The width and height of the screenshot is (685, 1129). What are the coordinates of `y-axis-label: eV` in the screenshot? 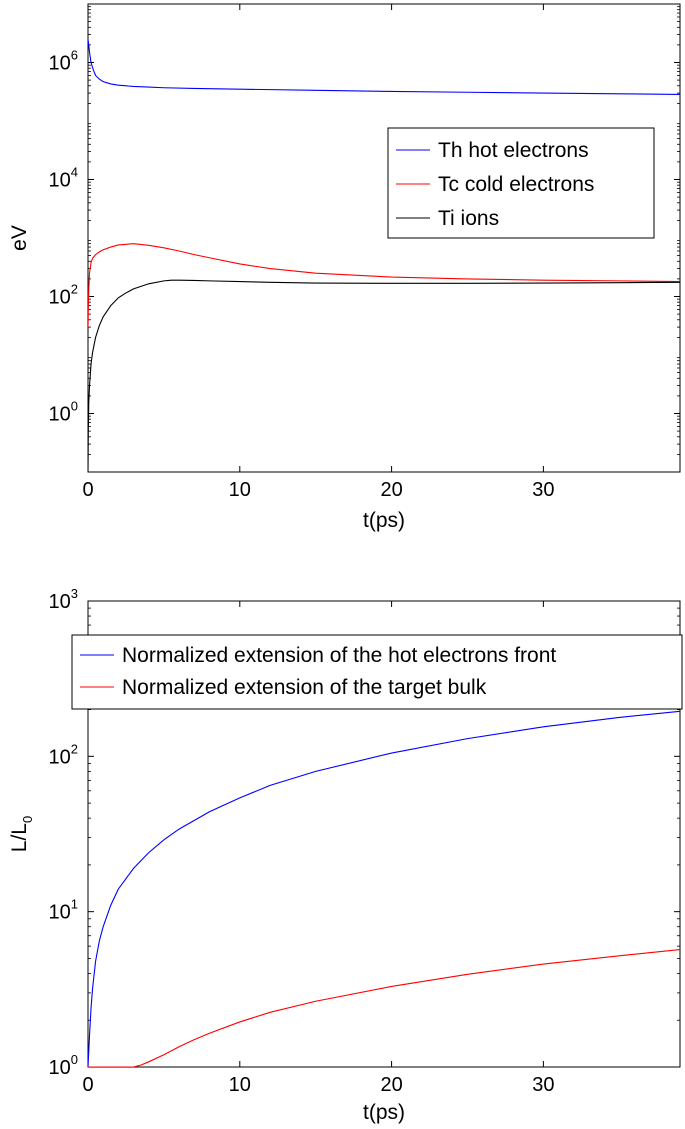 It's located at (19, 238).